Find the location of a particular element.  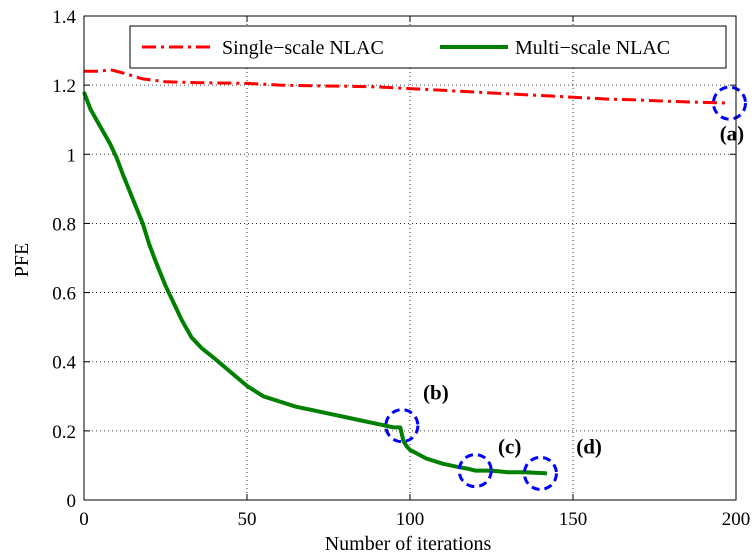

annotation-label-1: (b) is located at coordinates (436, 393).